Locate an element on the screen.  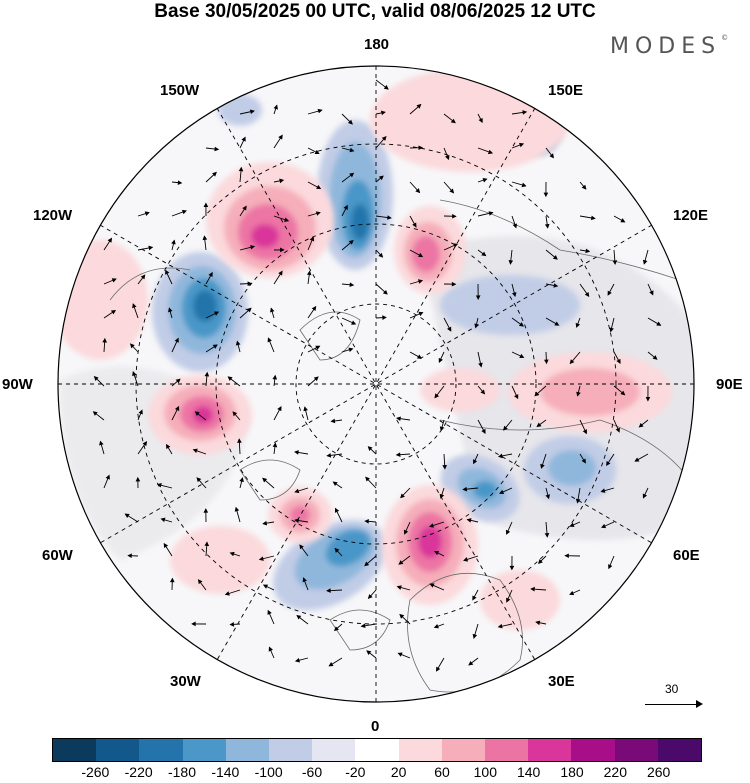
lon-label-30e: 30E is located at coordinates (561, 681).